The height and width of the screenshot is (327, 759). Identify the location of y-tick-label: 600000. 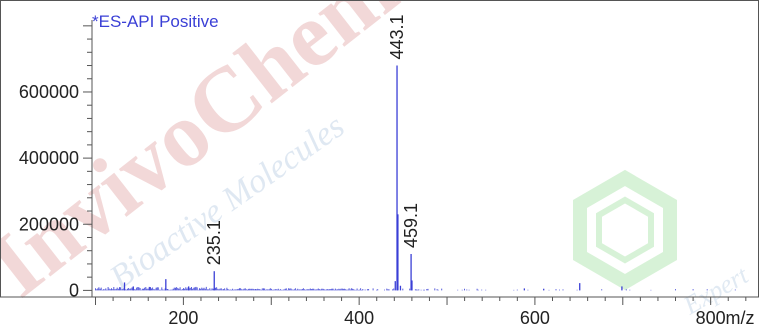
(49, 92).